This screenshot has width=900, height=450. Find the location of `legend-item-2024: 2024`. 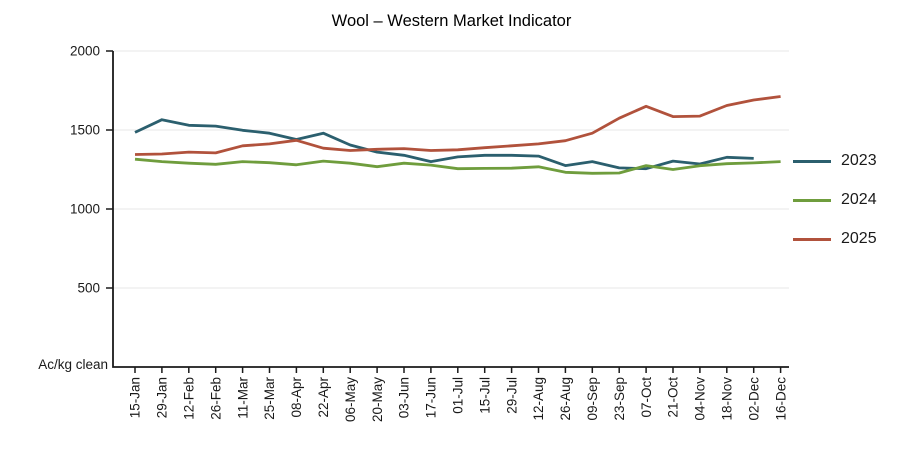

legend-item-2024: 2024 is located at coordinates (835, 200).